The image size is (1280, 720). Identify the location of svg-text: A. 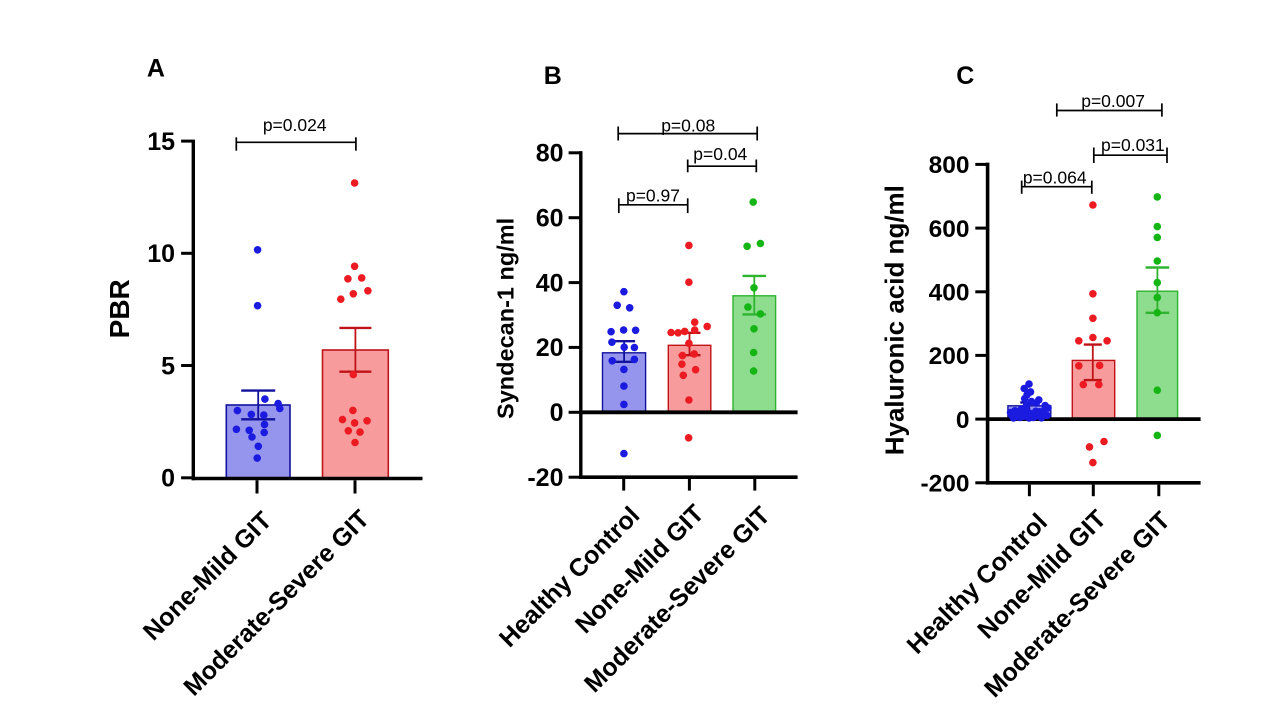
(156, 69).